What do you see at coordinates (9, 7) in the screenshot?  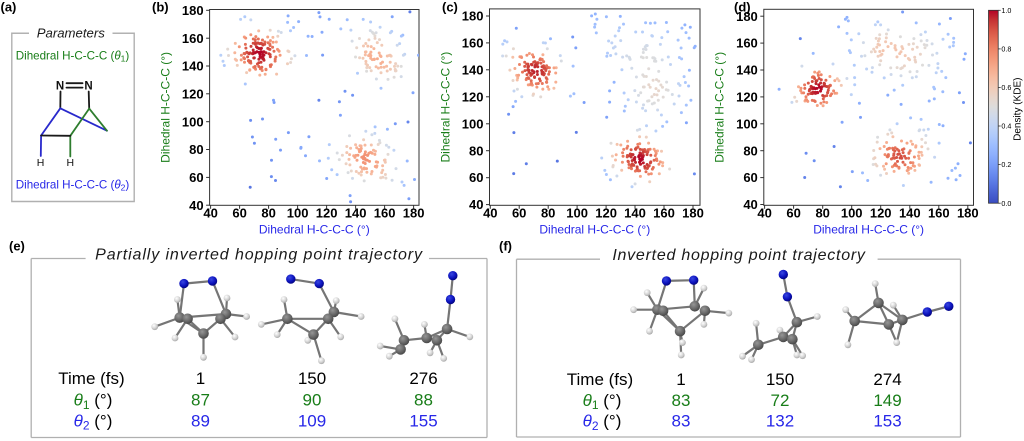 I see `svg-text: (a)` at bounding box center [9, 7].